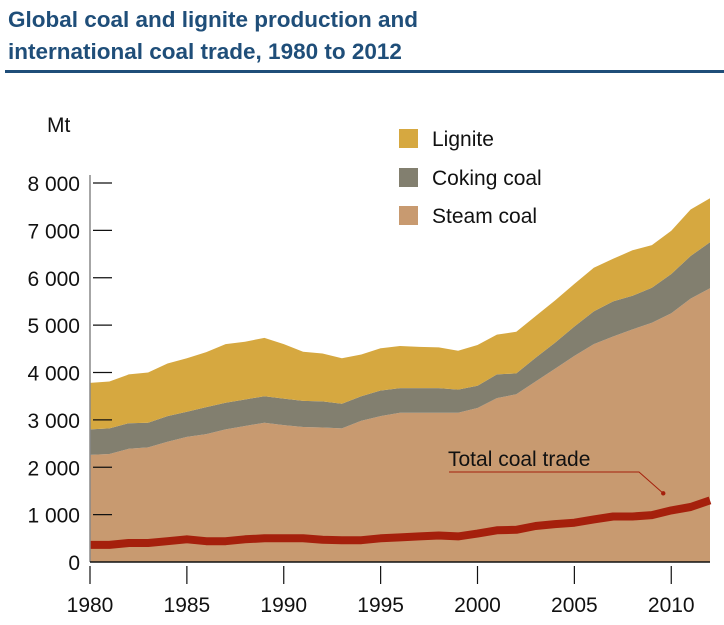 This screenshot has width=724, height=625. Describe the element at coordinates (53, 468) in the screenshot. I see `y-tick-label: 2 000` at that location.